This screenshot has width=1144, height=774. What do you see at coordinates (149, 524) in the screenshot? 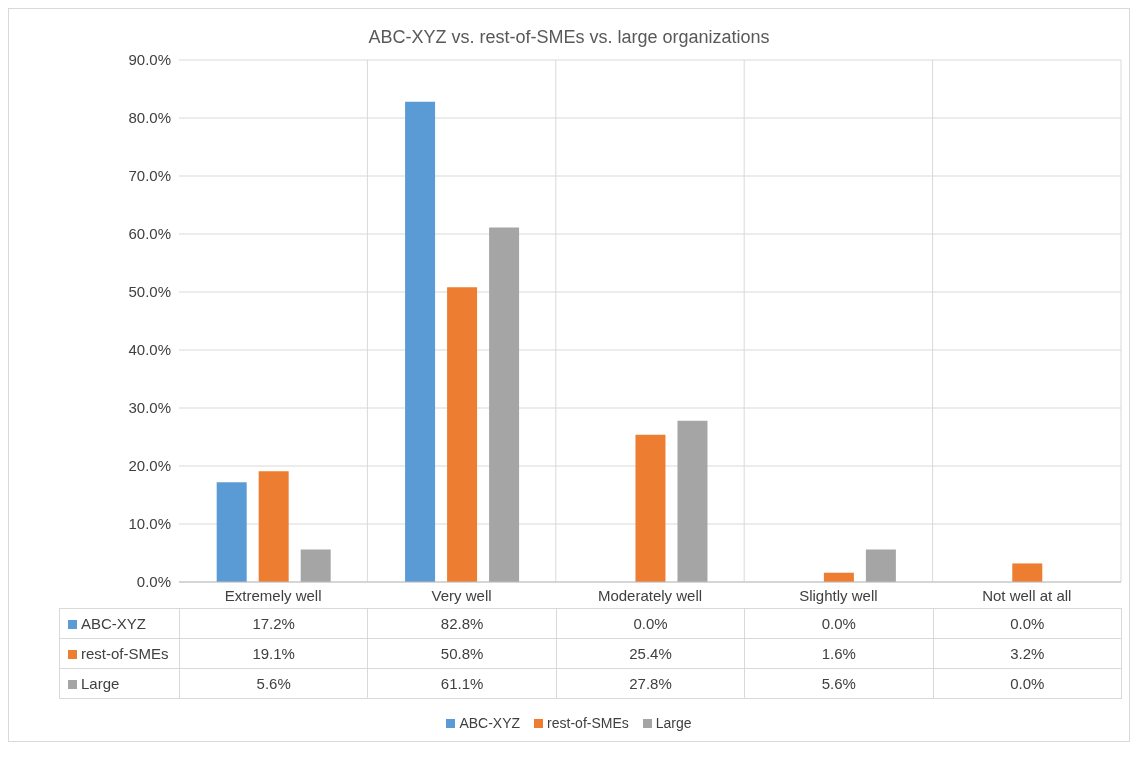
I see `y-tick-label: 10.0%` at bounding box center [149, 524].